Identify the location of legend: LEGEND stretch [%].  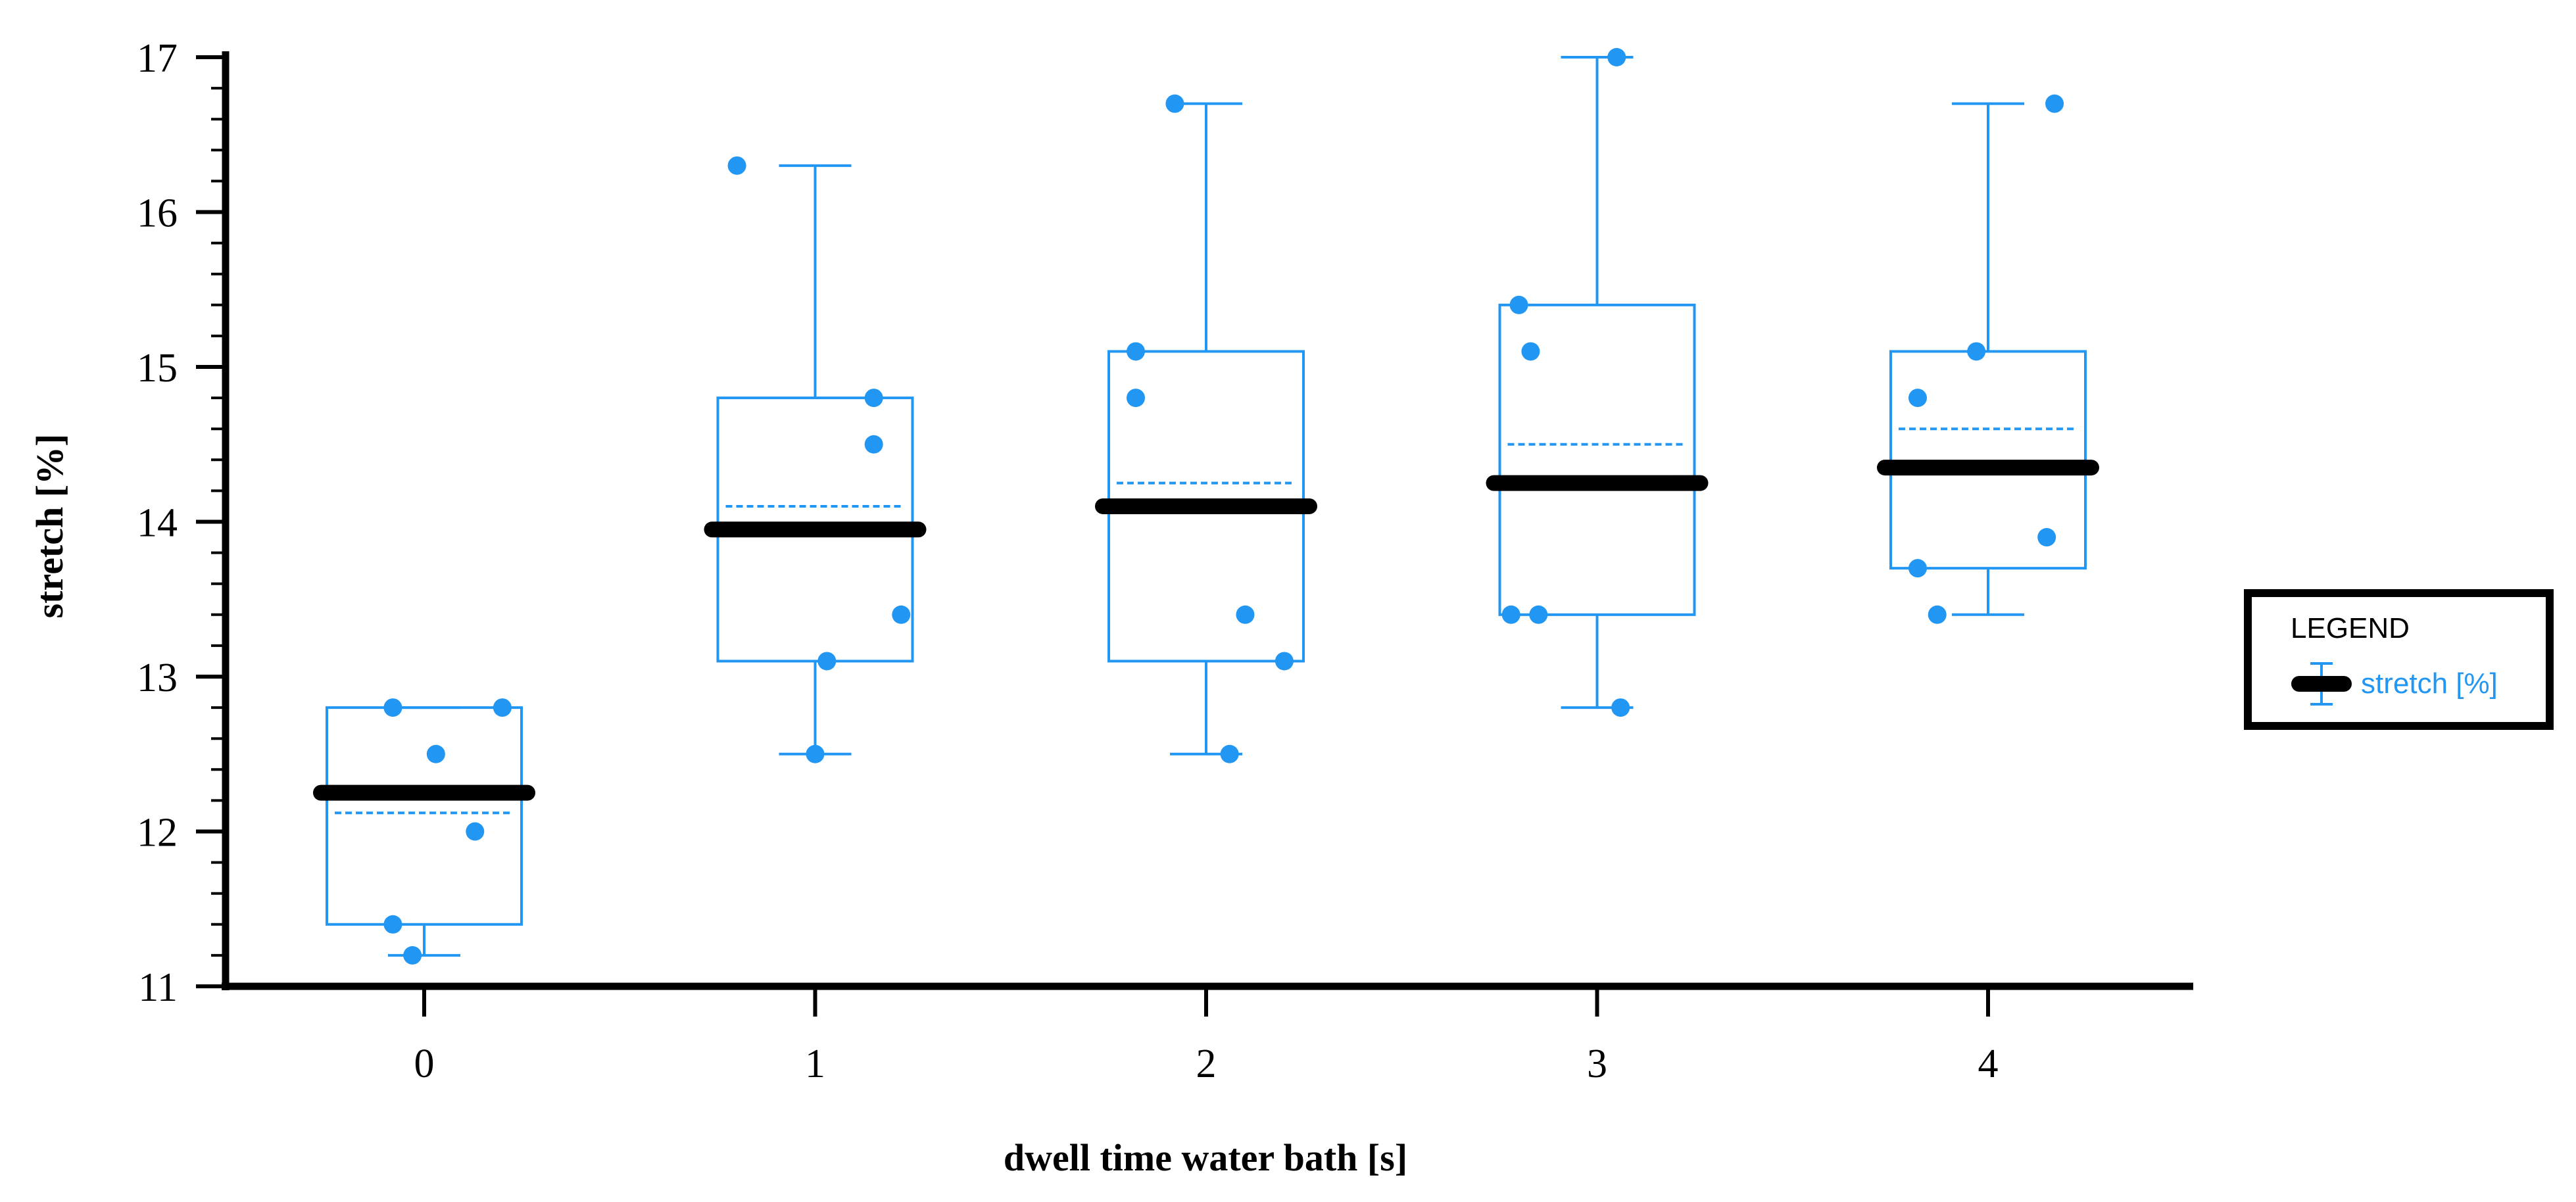
(2399, 659).